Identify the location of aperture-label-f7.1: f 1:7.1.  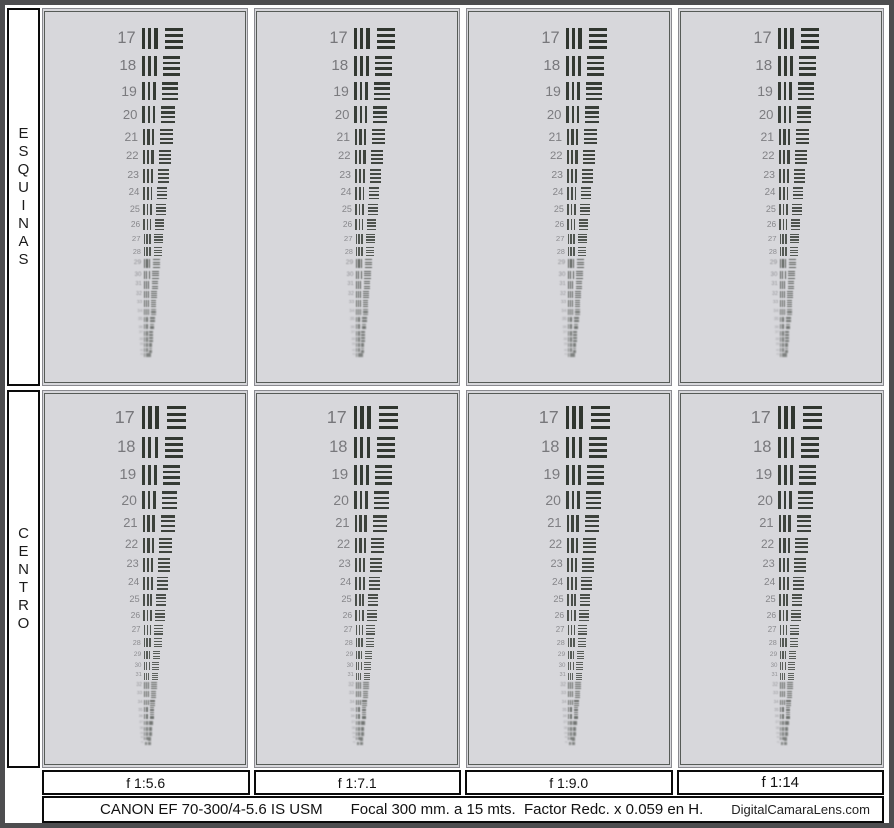
(357, 782).